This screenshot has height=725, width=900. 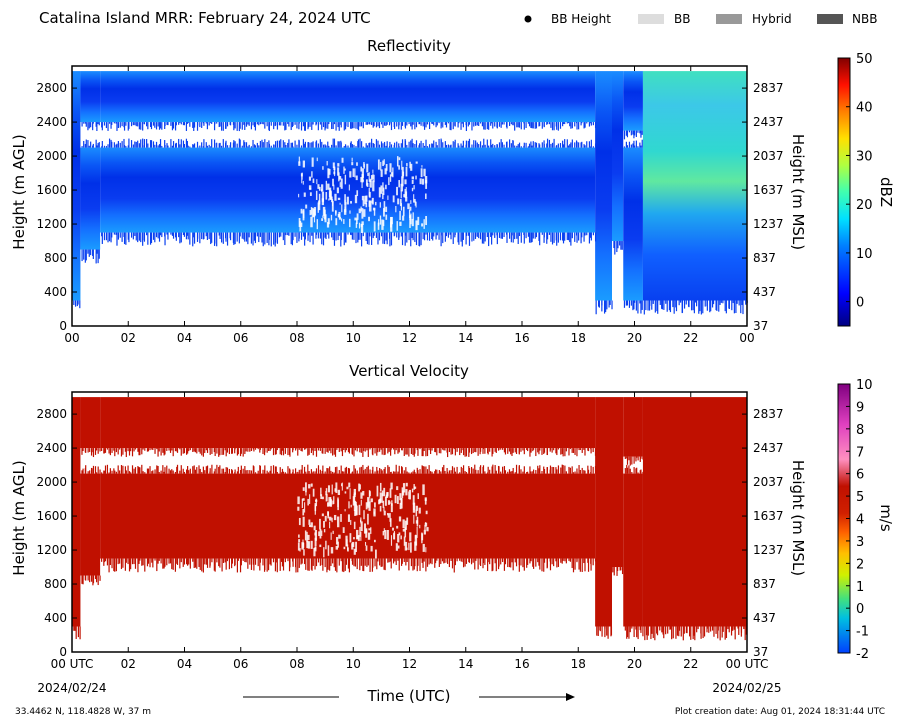 I want to click on reflectivity-colorbar-tick-label: 40, so click(x=864, y=108).